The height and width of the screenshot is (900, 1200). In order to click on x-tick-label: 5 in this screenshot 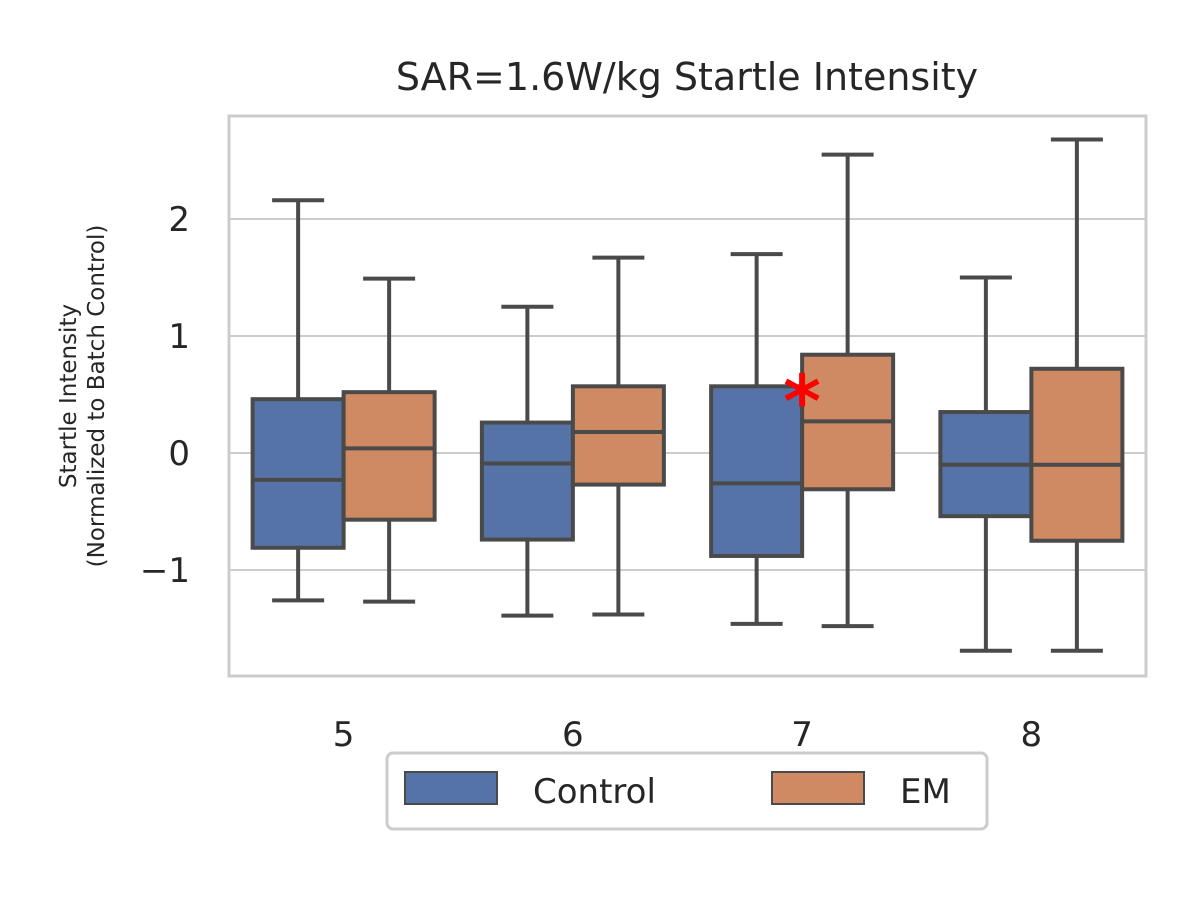, I will do `click(344, 735)`.